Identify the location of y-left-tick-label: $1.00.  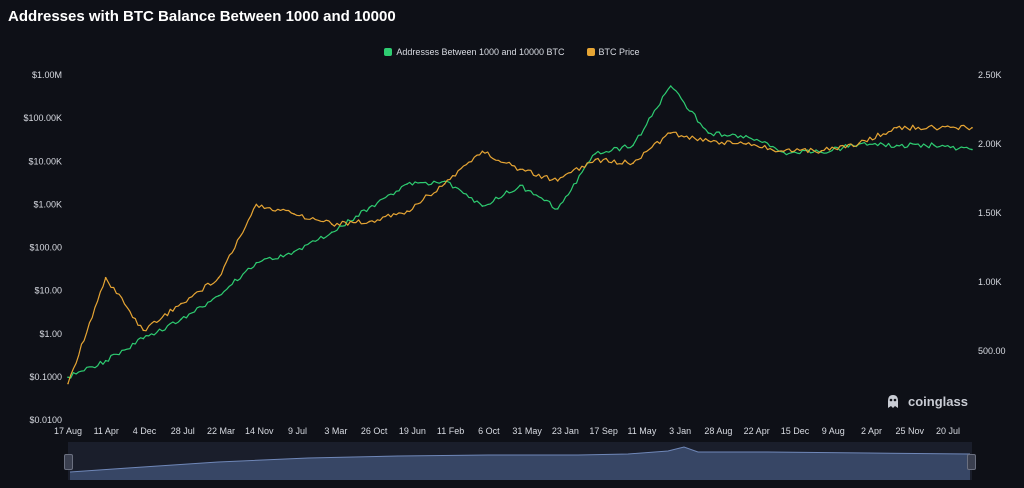
(50, 334).